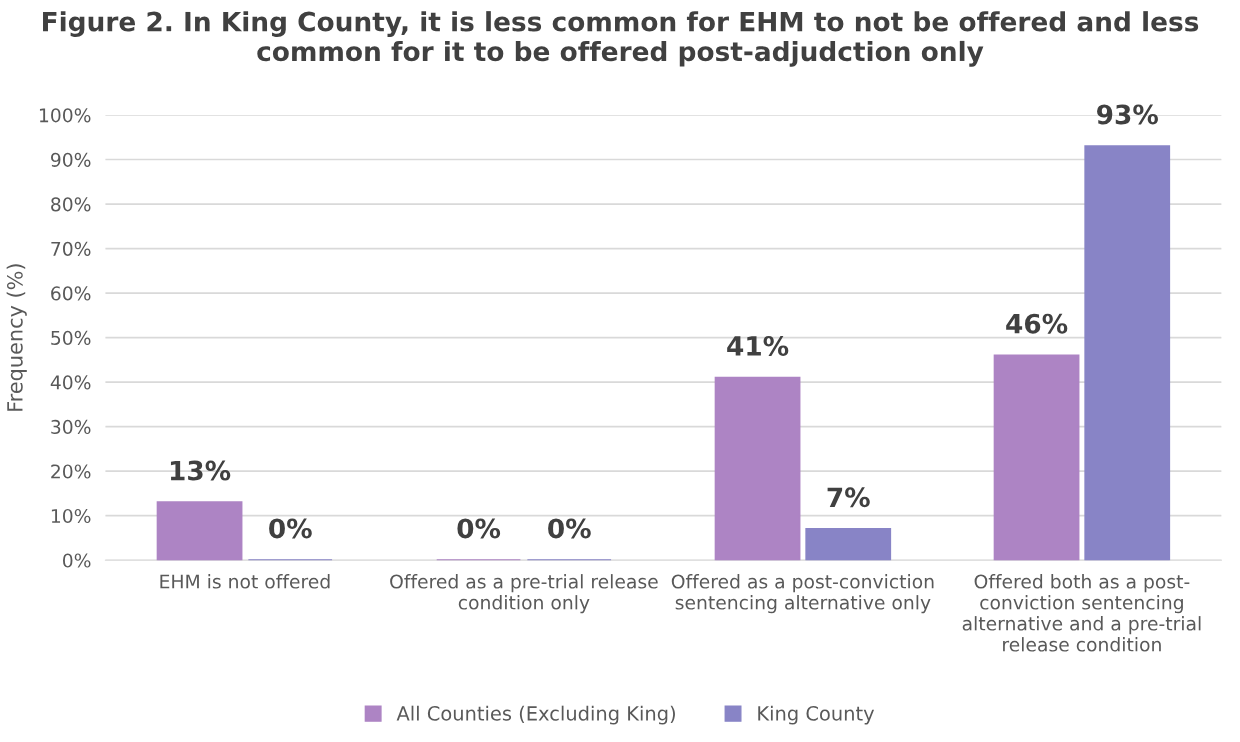  I want to click on legend-label: King County, so click(816, 715).